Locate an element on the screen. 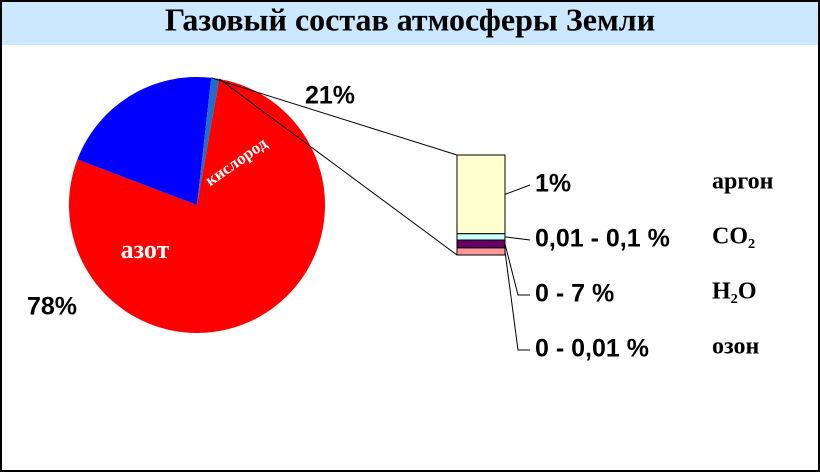  title-band is located at coordinates (410, 23).